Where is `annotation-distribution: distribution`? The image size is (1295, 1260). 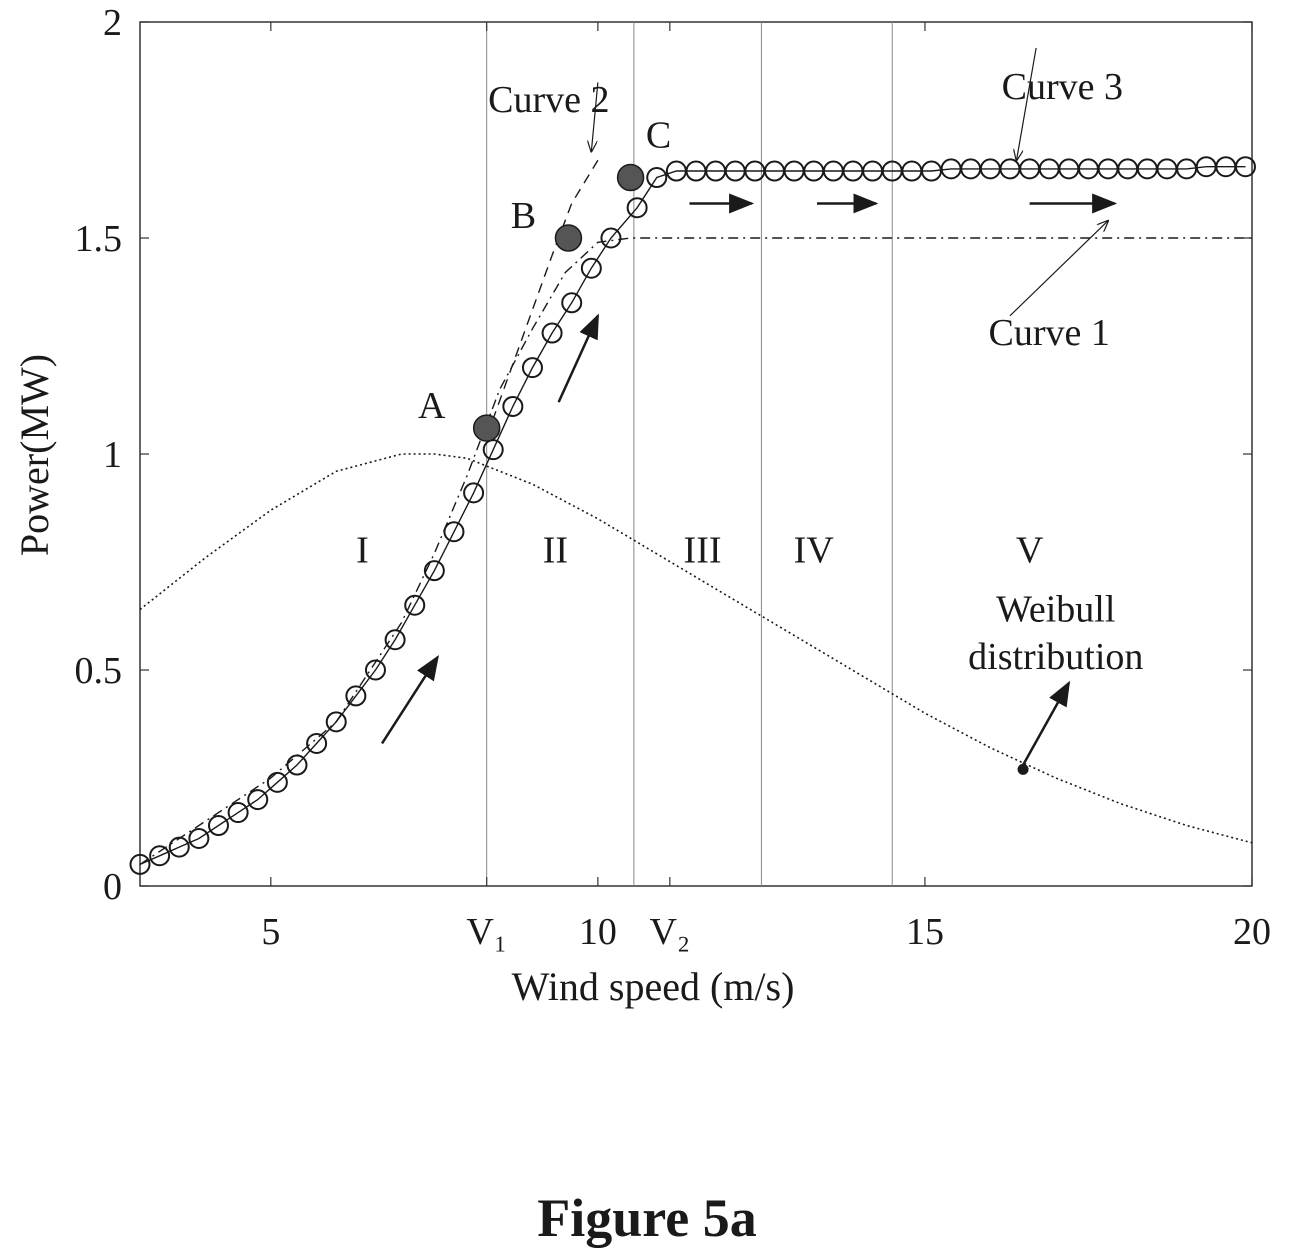
annotation-distribution: distribution is located at coordinates (1055, 657).